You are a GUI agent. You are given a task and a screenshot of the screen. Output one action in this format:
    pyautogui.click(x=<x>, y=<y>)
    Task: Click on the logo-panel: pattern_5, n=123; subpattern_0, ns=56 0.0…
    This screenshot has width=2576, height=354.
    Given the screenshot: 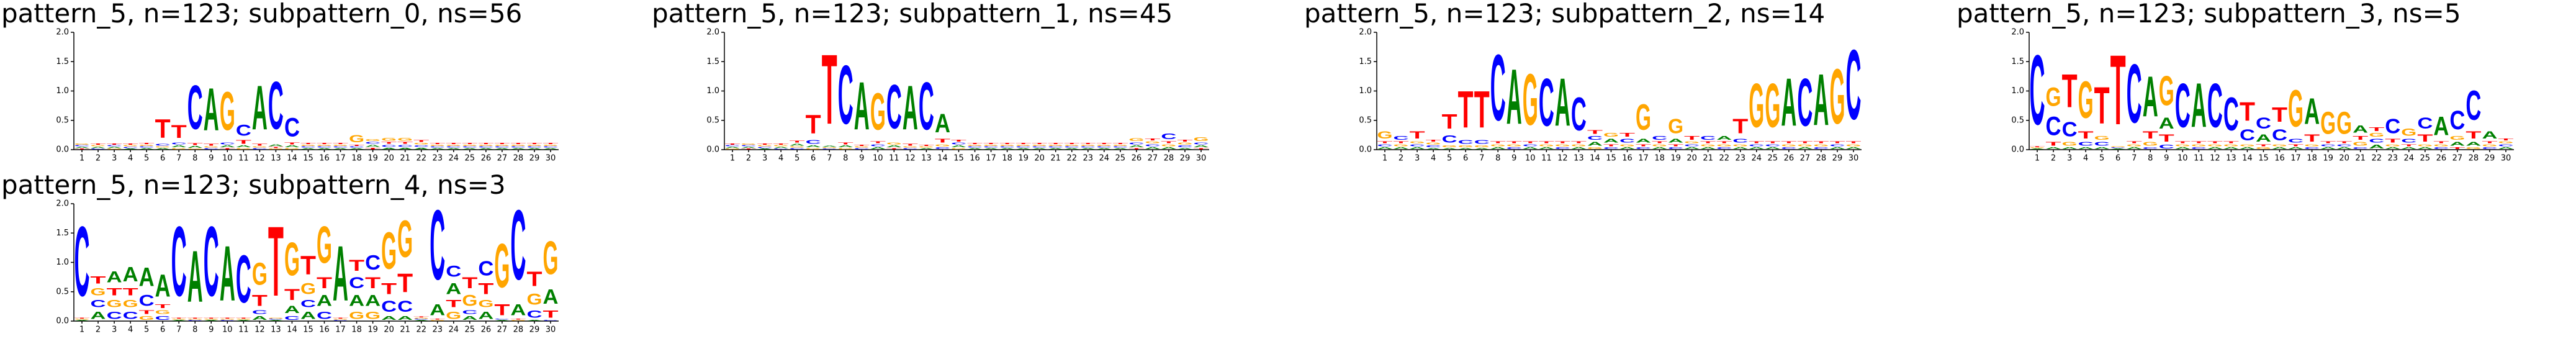 What is the action you would take?
    pyautogui.click(x=280, y=81)
    